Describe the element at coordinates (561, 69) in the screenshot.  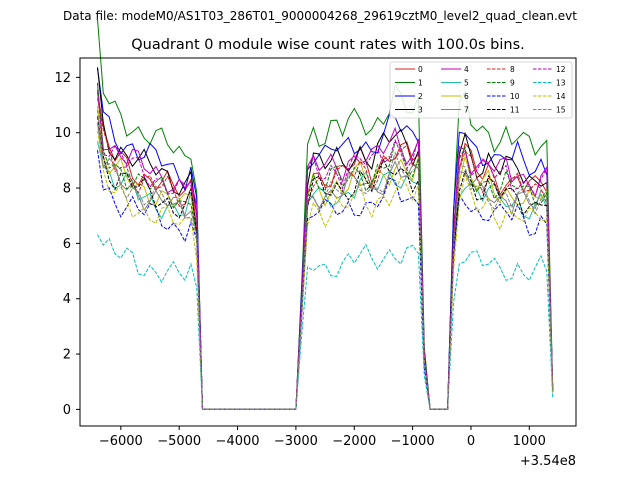
I see `legend-label-12: 12` at that location.